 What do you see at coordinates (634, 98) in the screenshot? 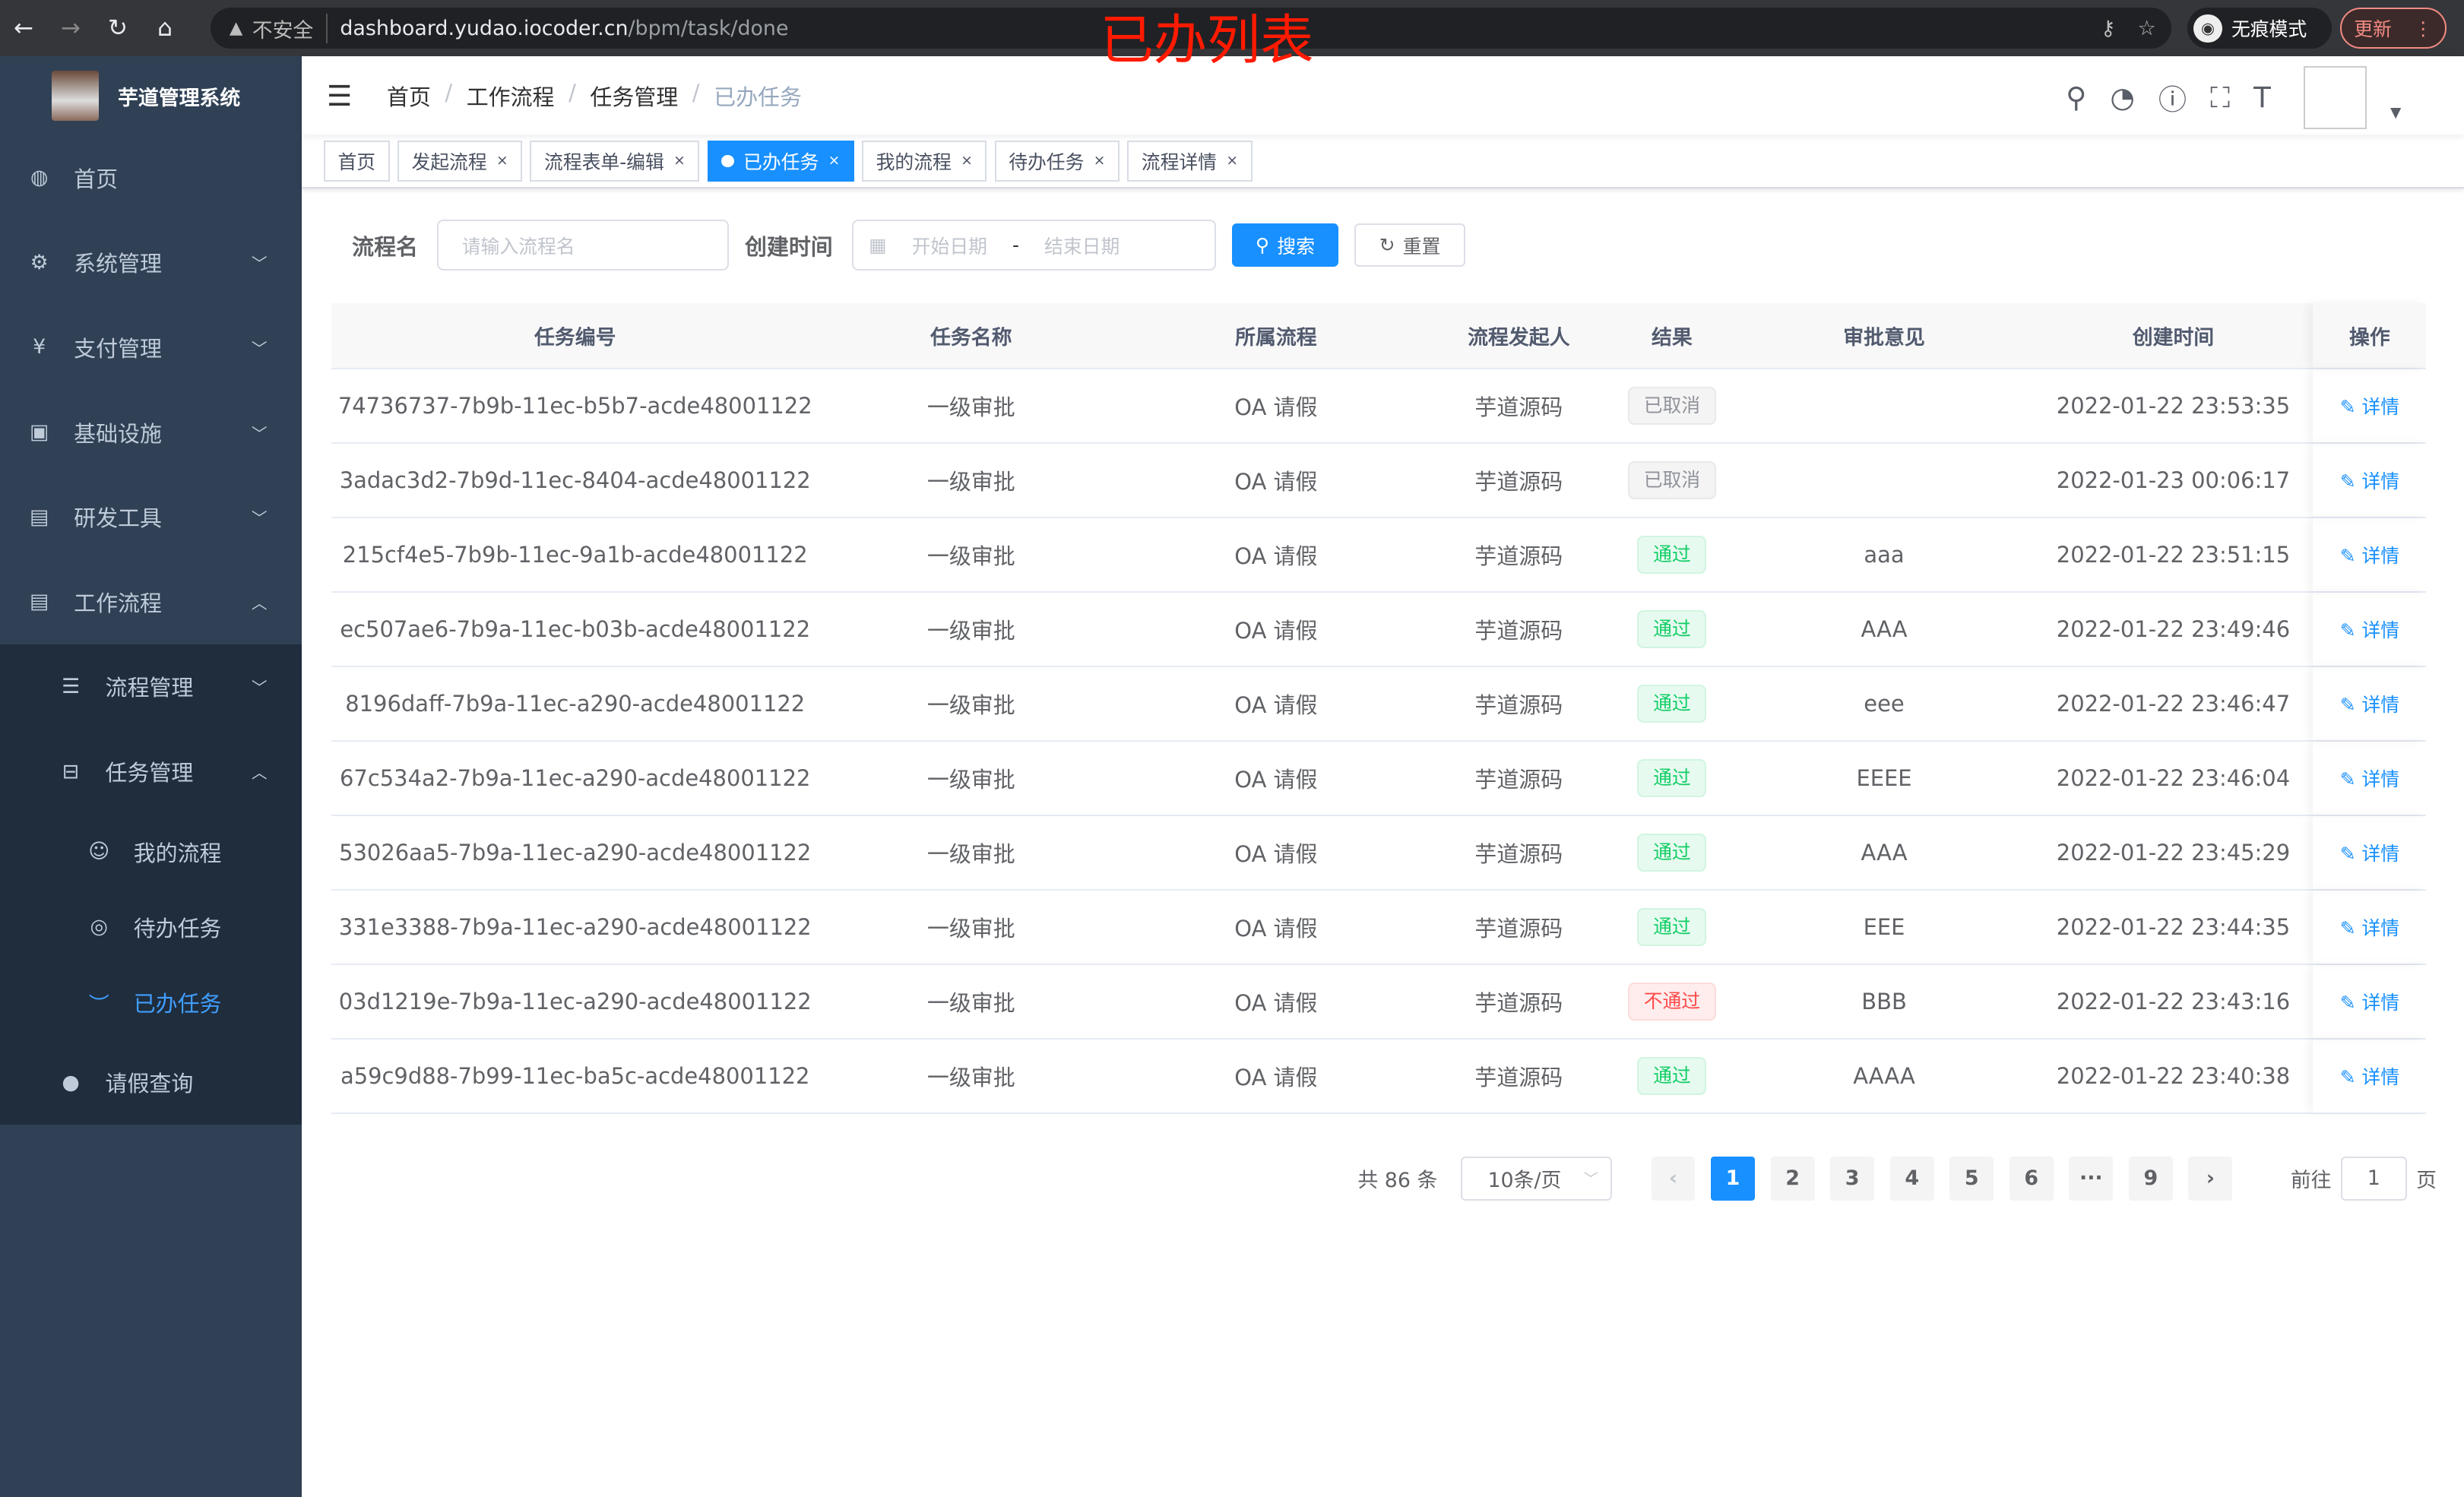
I see `breadcrumb-item: 任务管理` at bounding box center [634, 98].